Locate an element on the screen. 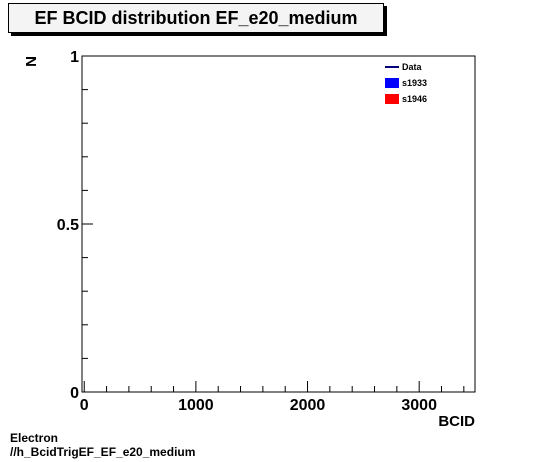 The height and width of the screenshot is (462, 546). x-axis-title: BCID is located at coordinates (456, 421).